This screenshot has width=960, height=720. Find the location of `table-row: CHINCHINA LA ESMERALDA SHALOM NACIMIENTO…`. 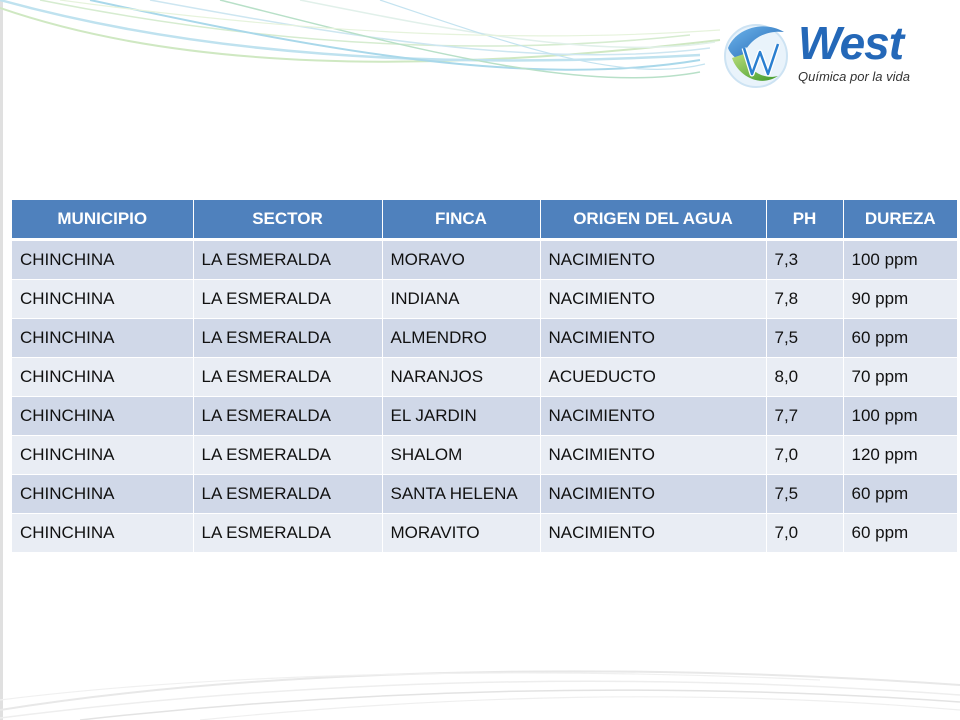

table-row: CHINCHINA LA ESMERALDA SHALOM NACIMIENTO… is located at coordinates (484, 455).